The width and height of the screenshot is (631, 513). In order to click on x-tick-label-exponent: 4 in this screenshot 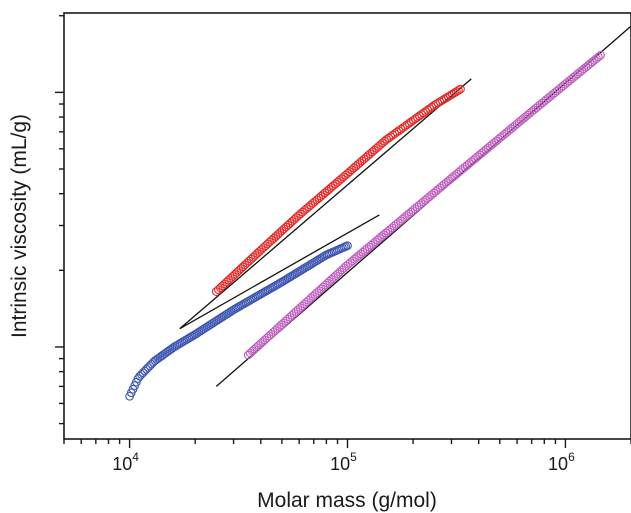, I will do `click(135, 457)`.